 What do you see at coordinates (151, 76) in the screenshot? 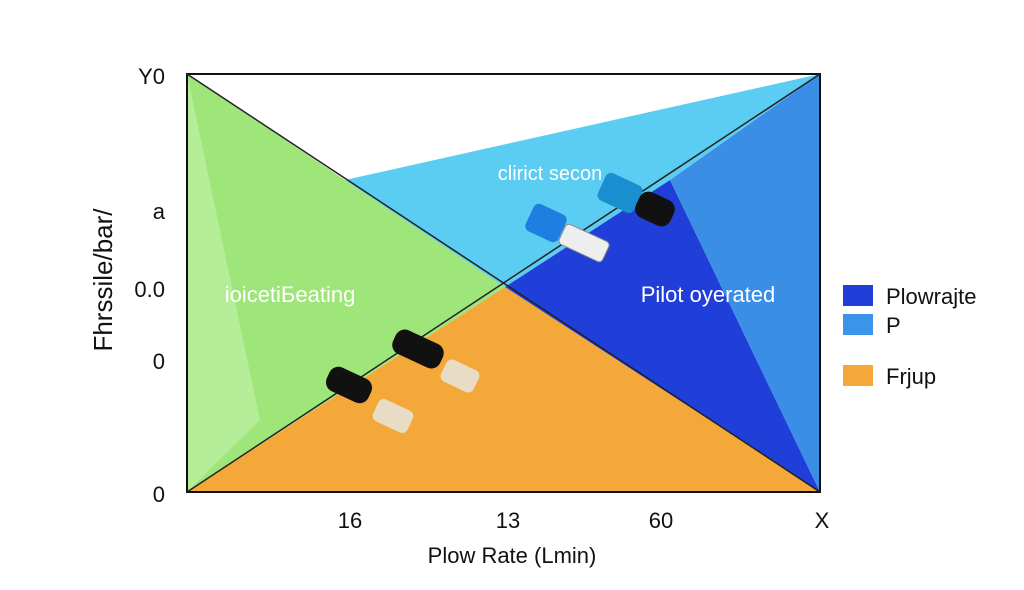
I see `y-tick-label: Y0` at bounding box center [151, 76].